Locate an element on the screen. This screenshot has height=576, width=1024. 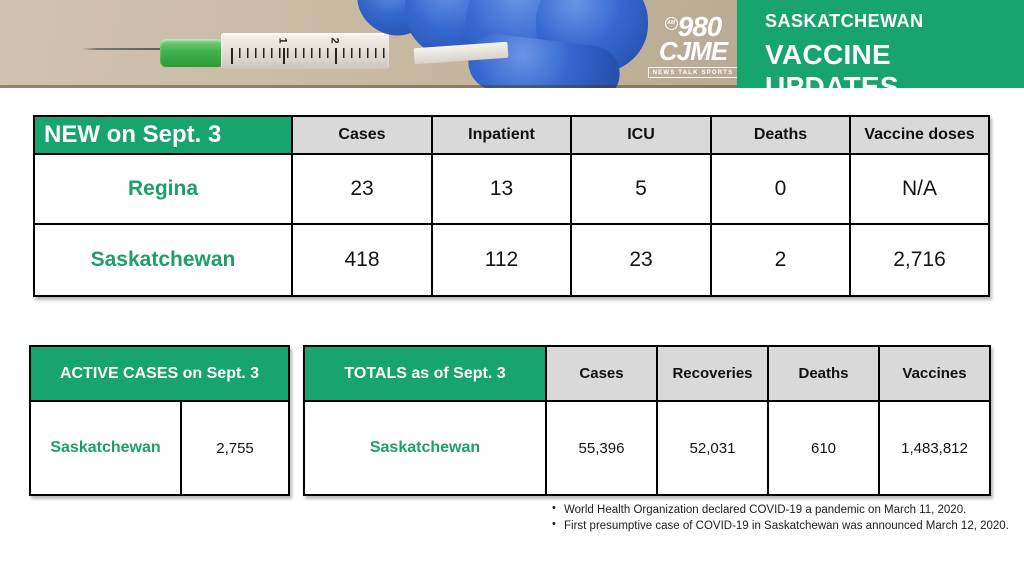
logo-frequency: 980 is located at coordinates (700, 26).